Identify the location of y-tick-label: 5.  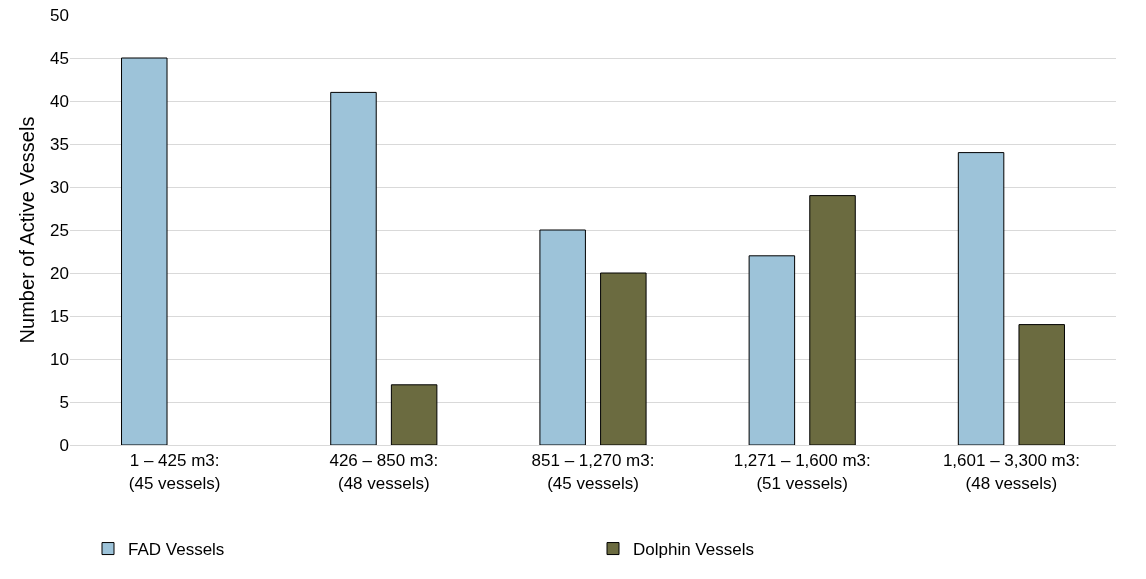
(64, 402).